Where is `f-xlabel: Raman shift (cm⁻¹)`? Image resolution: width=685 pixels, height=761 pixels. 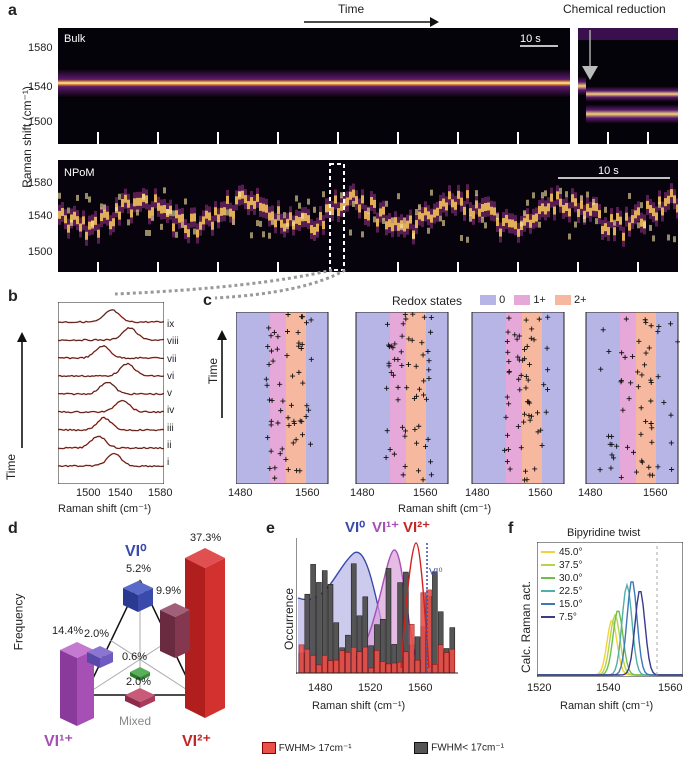 f-xlabel: Raman shift (cm⁻¹) is located at coordinates (607, 706).